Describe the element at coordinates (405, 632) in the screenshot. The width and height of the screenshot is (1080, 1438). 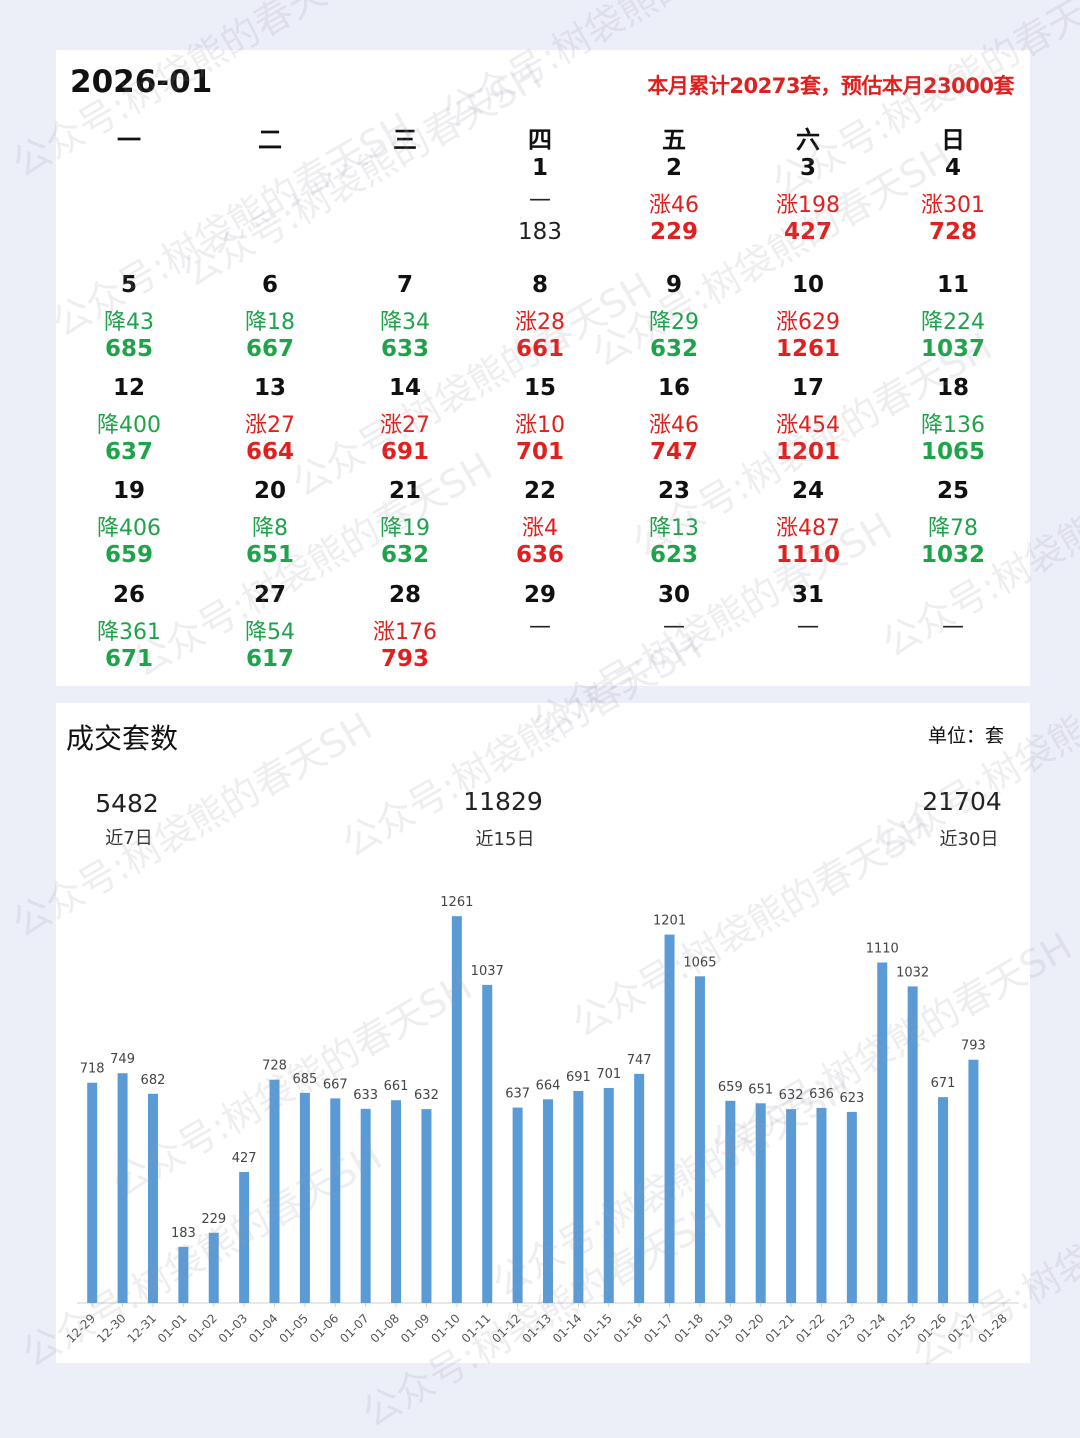
I see `calendar-day-change: 涨176` at that location.